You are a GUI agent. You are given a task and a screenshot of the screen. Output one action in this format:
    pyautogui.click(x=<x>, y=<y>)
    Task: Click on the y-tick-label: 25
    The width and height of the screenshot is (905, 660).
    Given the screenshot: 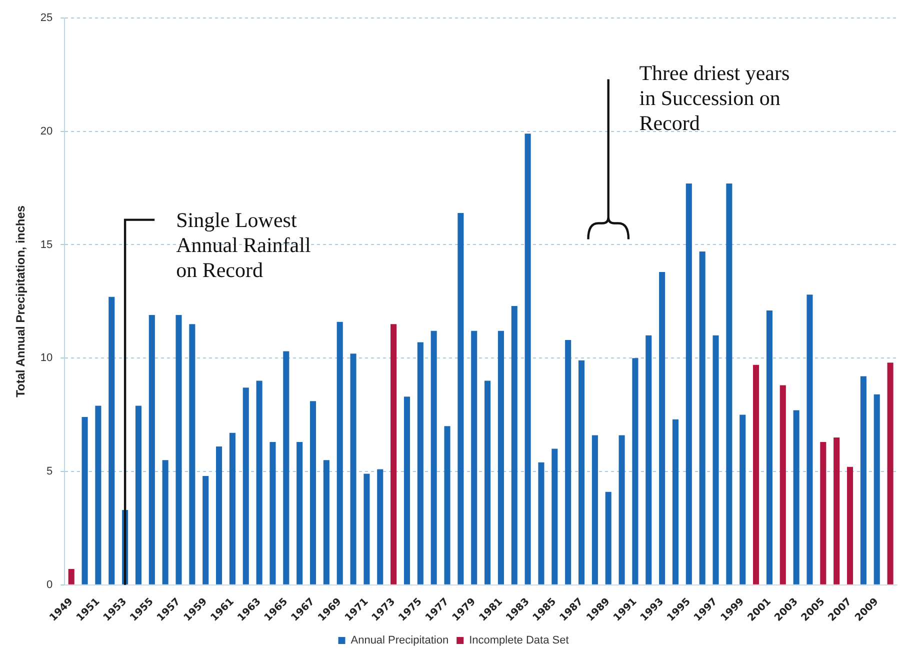 What is the action you would take?
    pyautogui.click(x=46, y=18)
    